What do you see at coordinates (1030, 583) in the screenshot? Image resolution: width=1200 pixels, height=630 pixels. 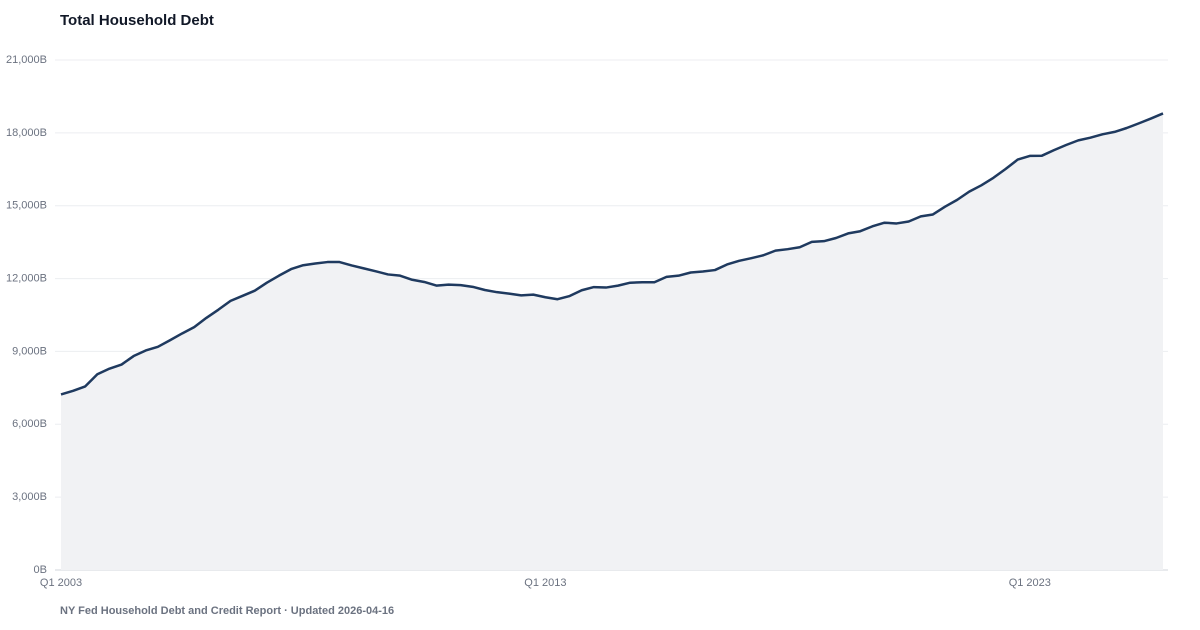 I see `x-tick-label: Q1 2023` at bounding box center [1030, 583].